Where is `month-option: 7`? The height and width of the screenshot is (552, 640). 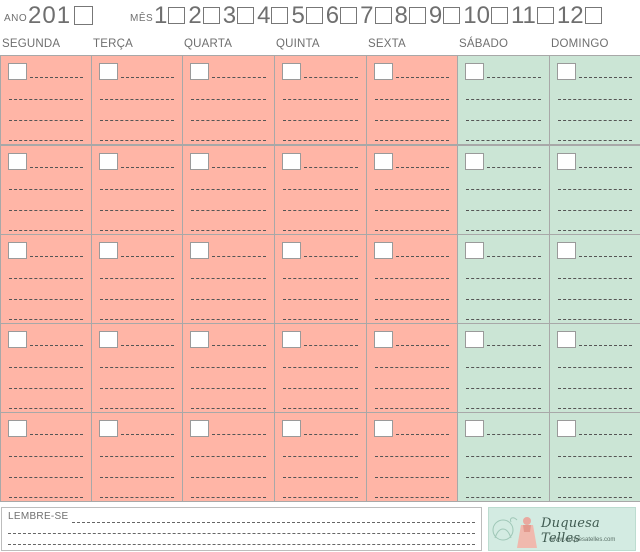
month-option: 7 is located at coordinates (376, 16).